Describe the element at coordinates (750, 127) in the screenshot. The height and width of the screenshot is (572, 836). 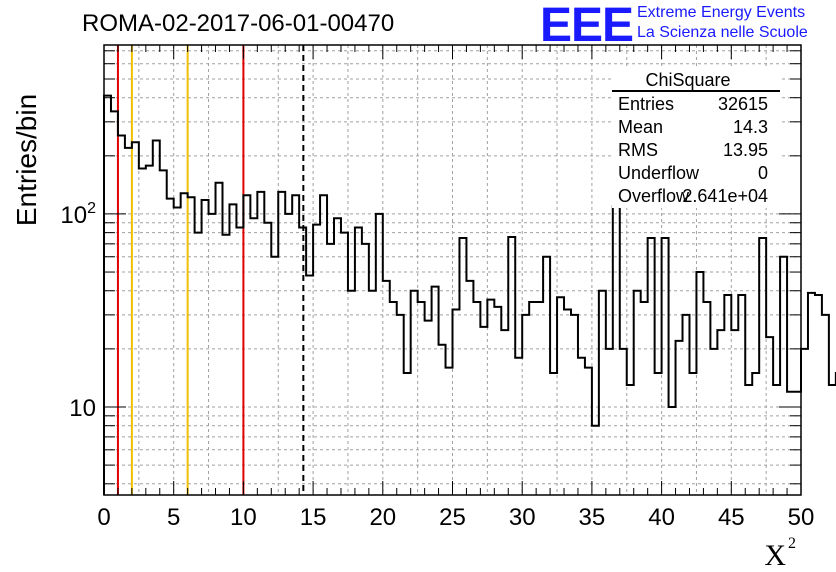
I see `stats-value: 14.3` at that location.